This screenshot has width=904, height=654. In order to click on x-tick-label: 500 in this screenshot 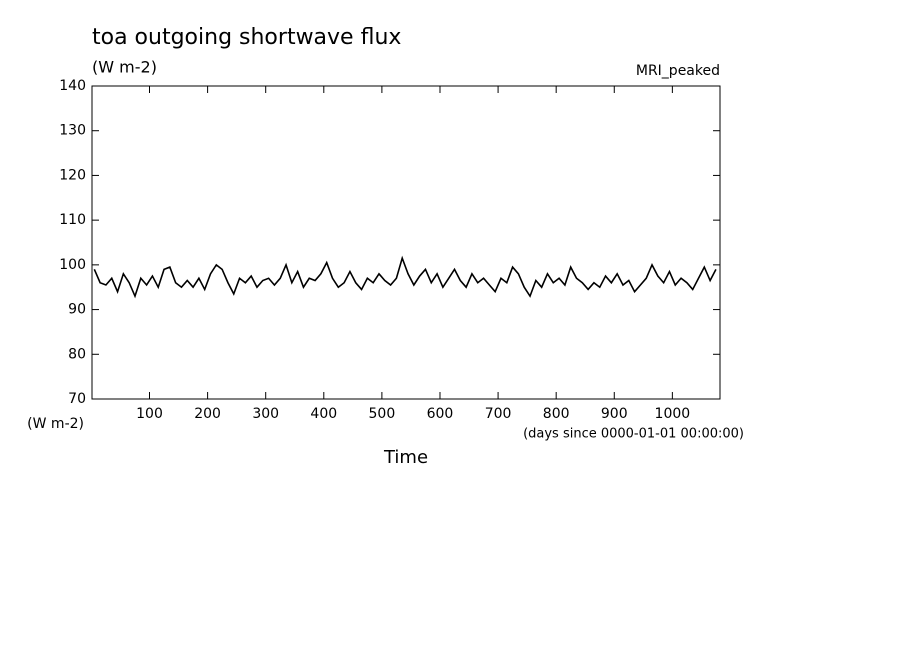, I will do `click(382, 414)`.